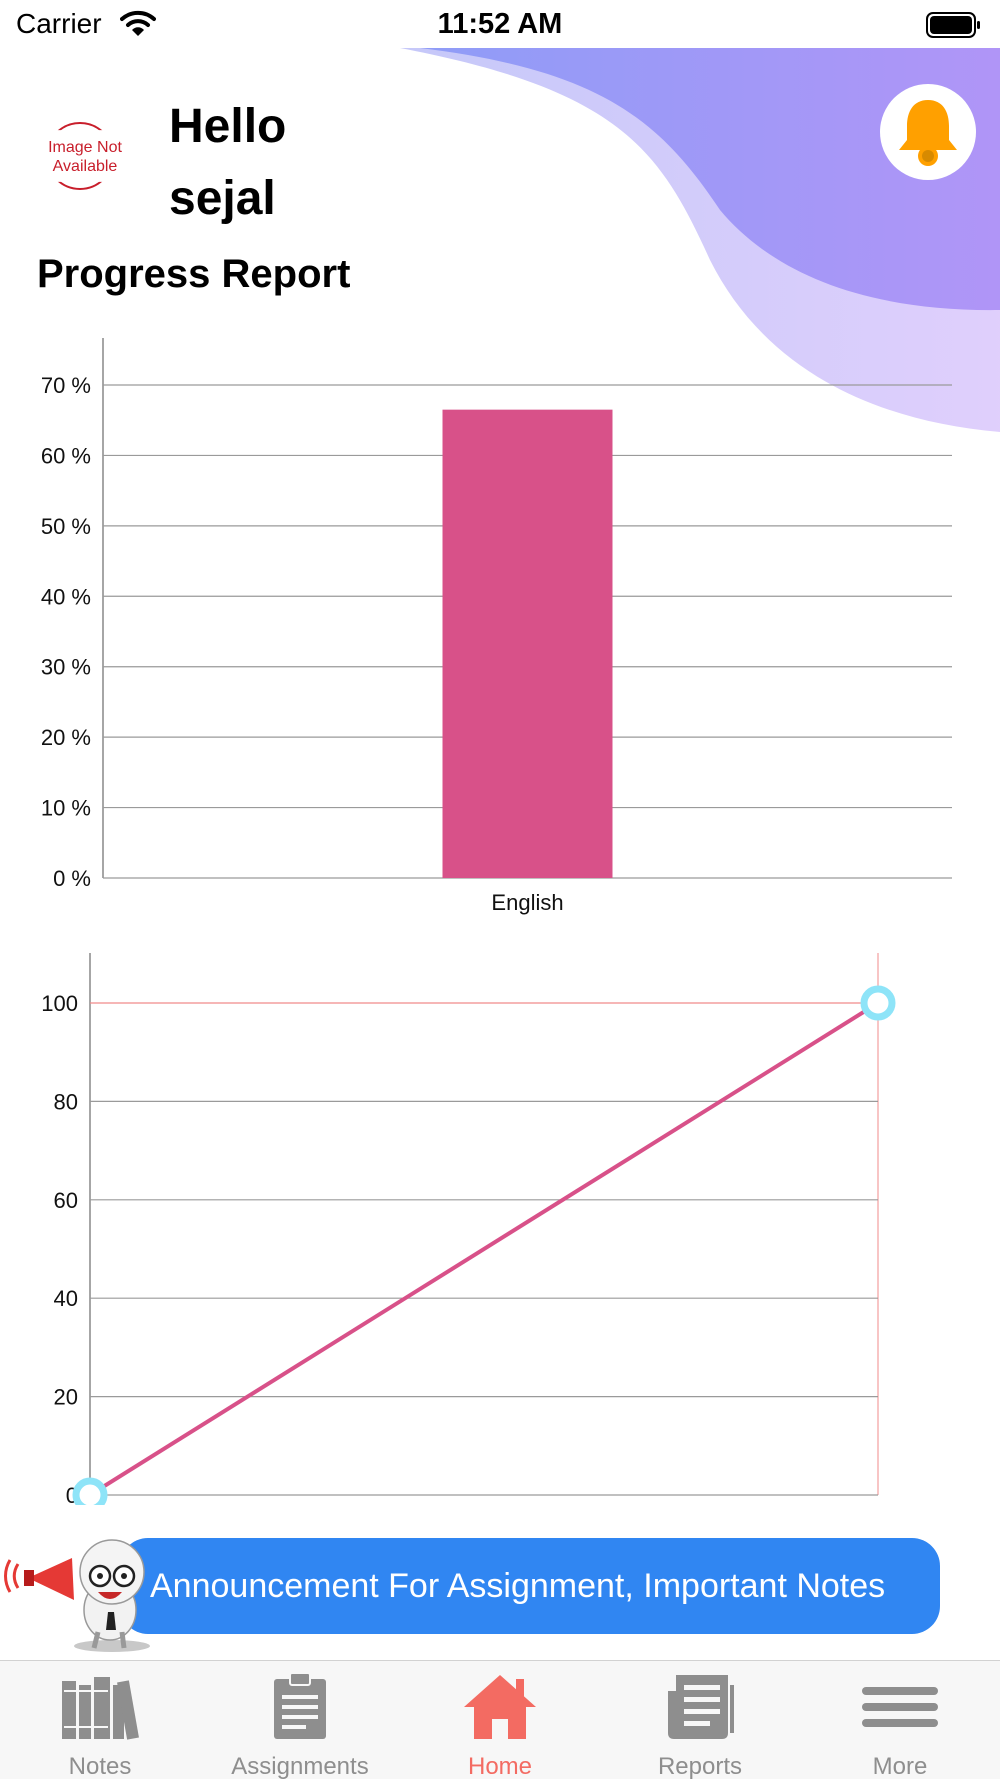 This screenshot has height=1781, width=1000. I want to click on y-tick-label: 70 %, so click(66, 385).